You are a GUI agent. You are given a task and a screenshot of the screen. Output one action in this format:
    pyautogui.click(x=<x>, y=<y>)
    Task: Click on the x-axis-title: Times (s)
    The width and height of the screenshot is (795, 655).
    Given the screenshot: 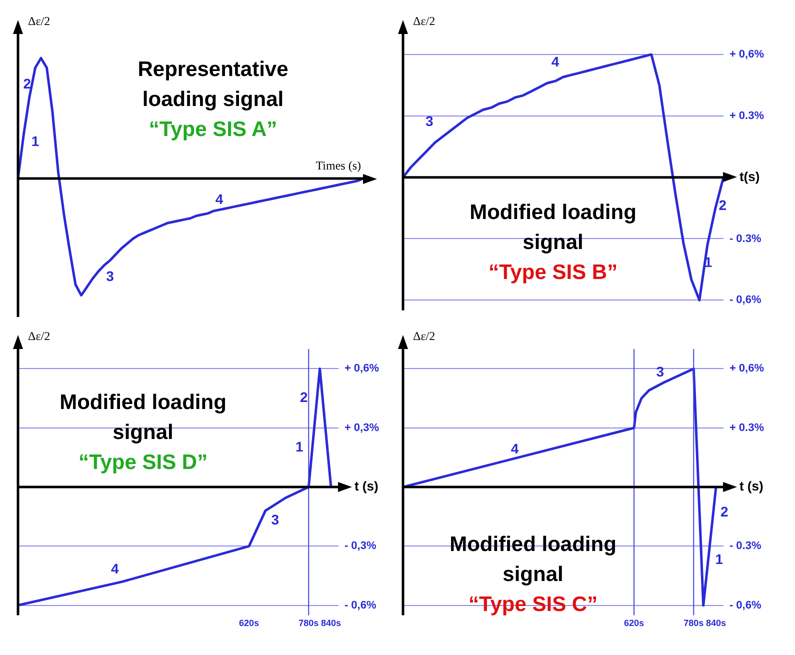 What is the action you would take?
    pyautogui.click(x=339, y=165)
    